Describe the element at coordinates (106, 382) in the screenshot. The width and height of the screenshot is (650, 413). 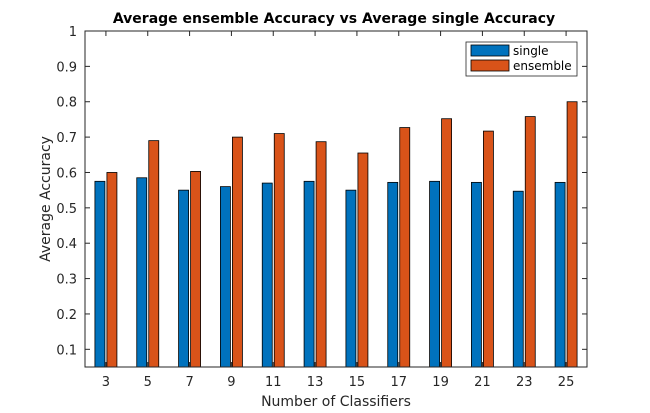
I see `x-tick-label: 3` at that location.